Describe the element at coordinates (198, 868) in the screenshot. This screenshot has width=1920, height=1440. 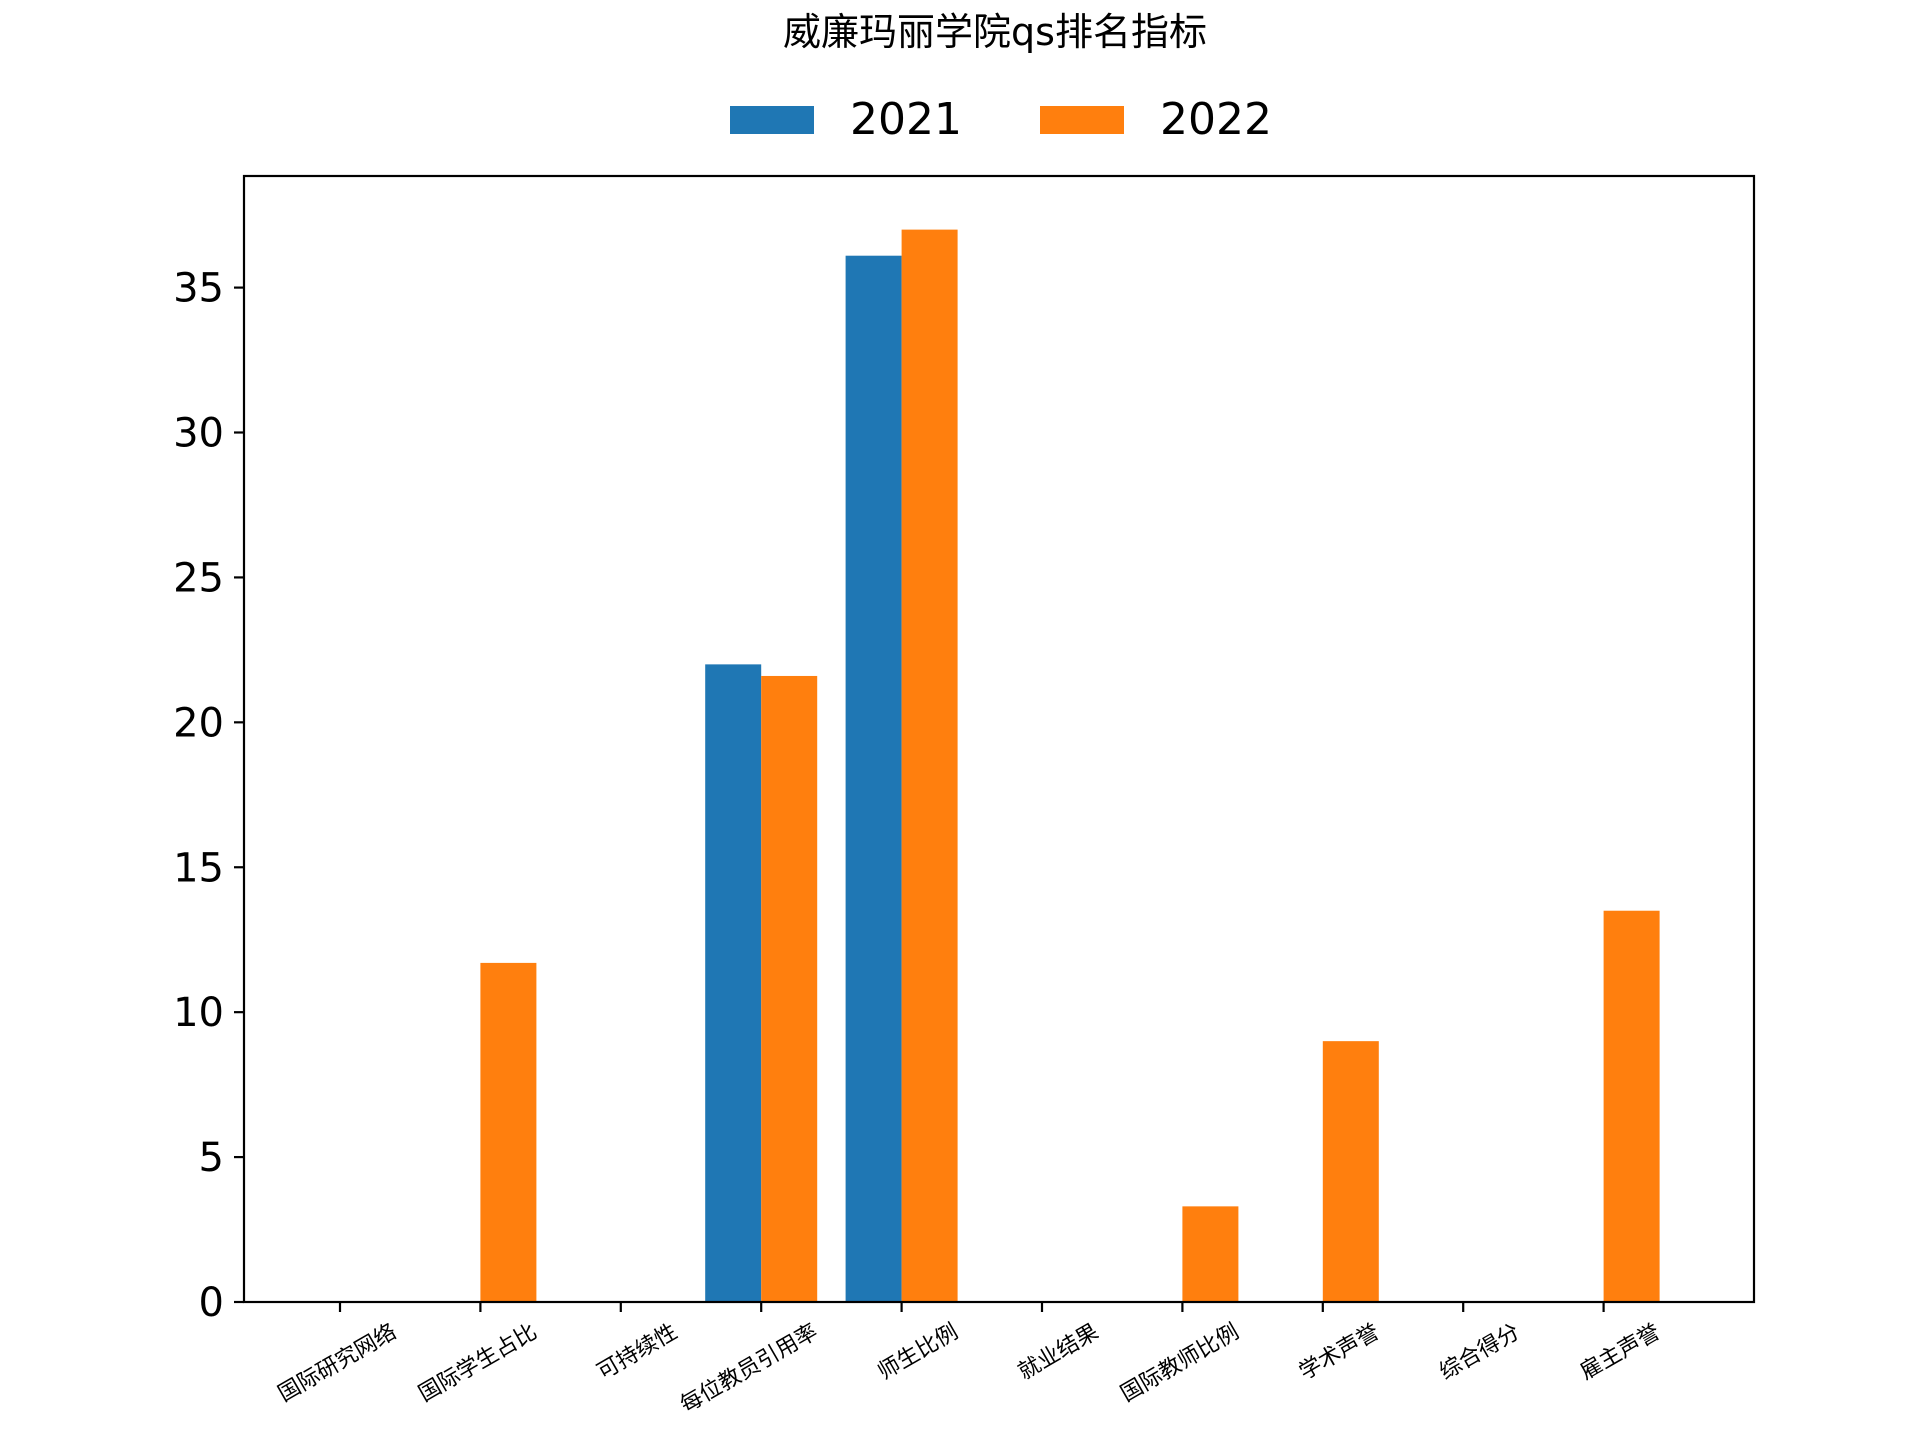
I see `y-tick-label-3: 15` at that location.